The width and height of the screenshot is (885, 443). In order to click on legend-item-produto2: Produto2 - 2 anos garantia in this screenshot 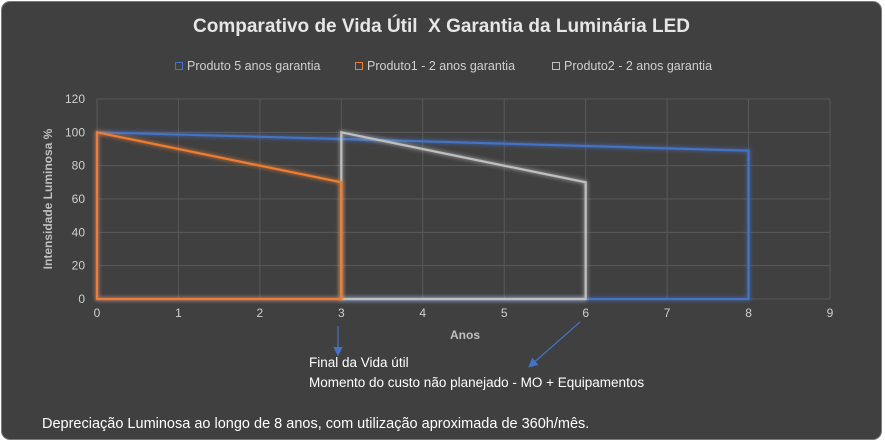, I will do `click(632, 66)`.